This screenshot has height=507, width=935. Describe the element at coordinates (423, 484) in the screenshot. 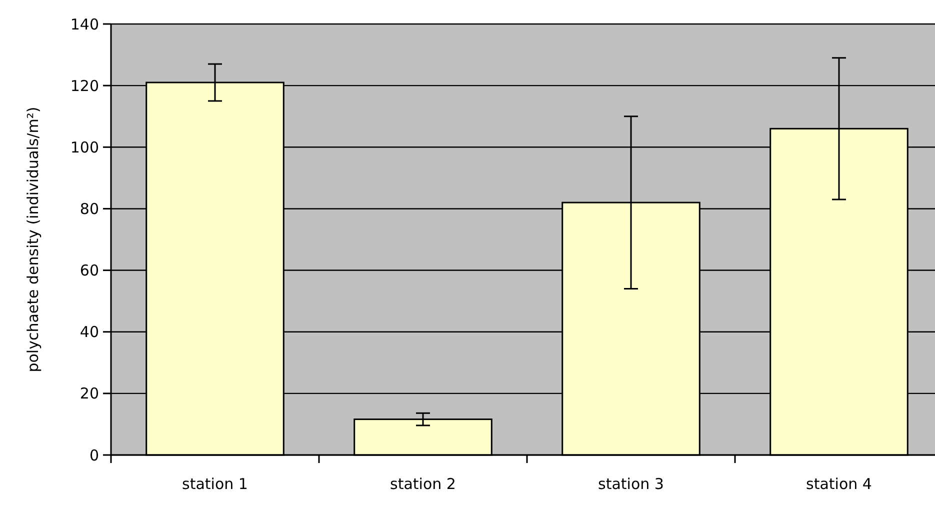

I see `x-tick-label: station 2` at that location.